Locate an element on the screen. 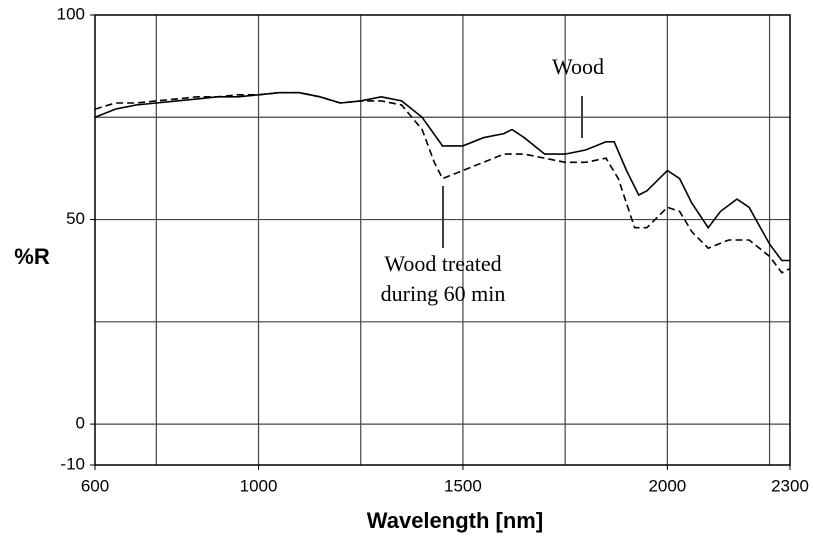  y-tick-label: 100 is located at coordinates (71, 13).